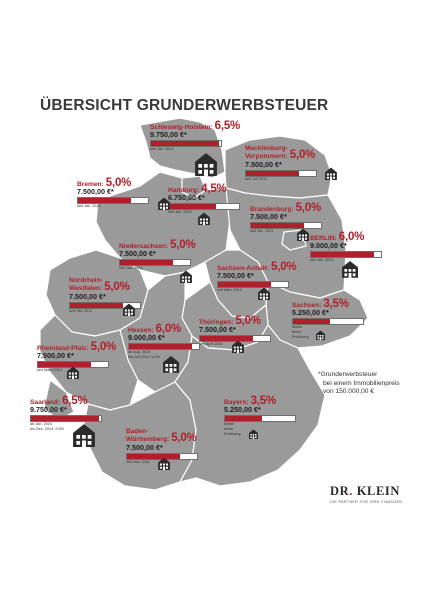  I want to click on state-name-line1: Baden-, so click(137, 431).